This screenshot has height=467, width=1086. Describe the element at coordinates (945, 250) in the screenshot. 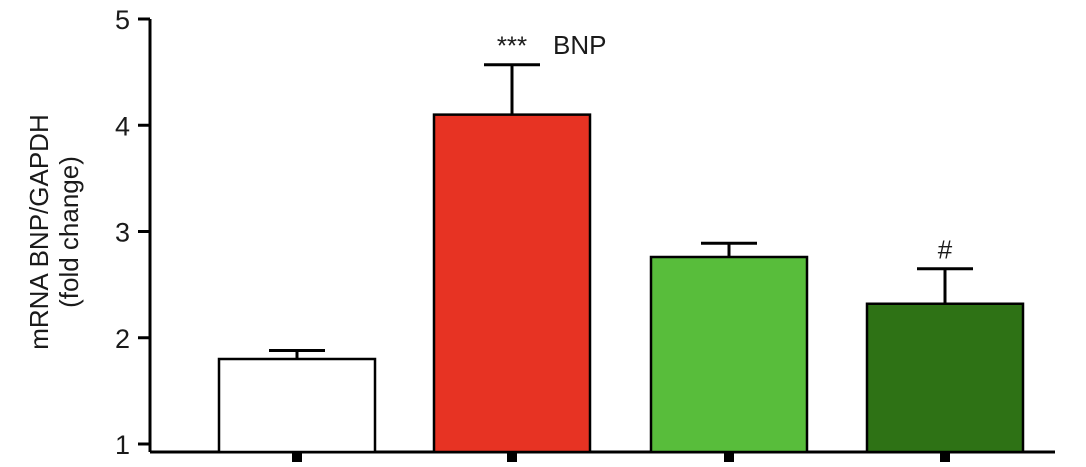

I see `significance-marker: #` at that location.